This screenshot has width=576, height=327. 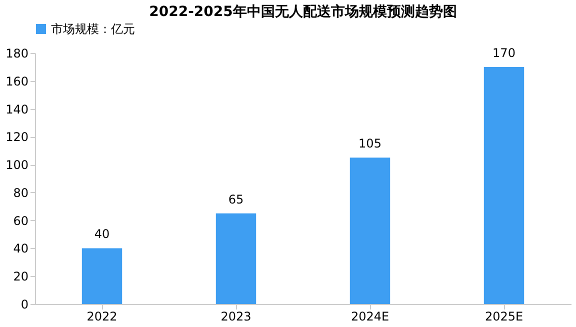 What do you see at coordinates (20, 277) in the screenshot?
I see `y-tick-label: 20` at bounding box center [20, 277].